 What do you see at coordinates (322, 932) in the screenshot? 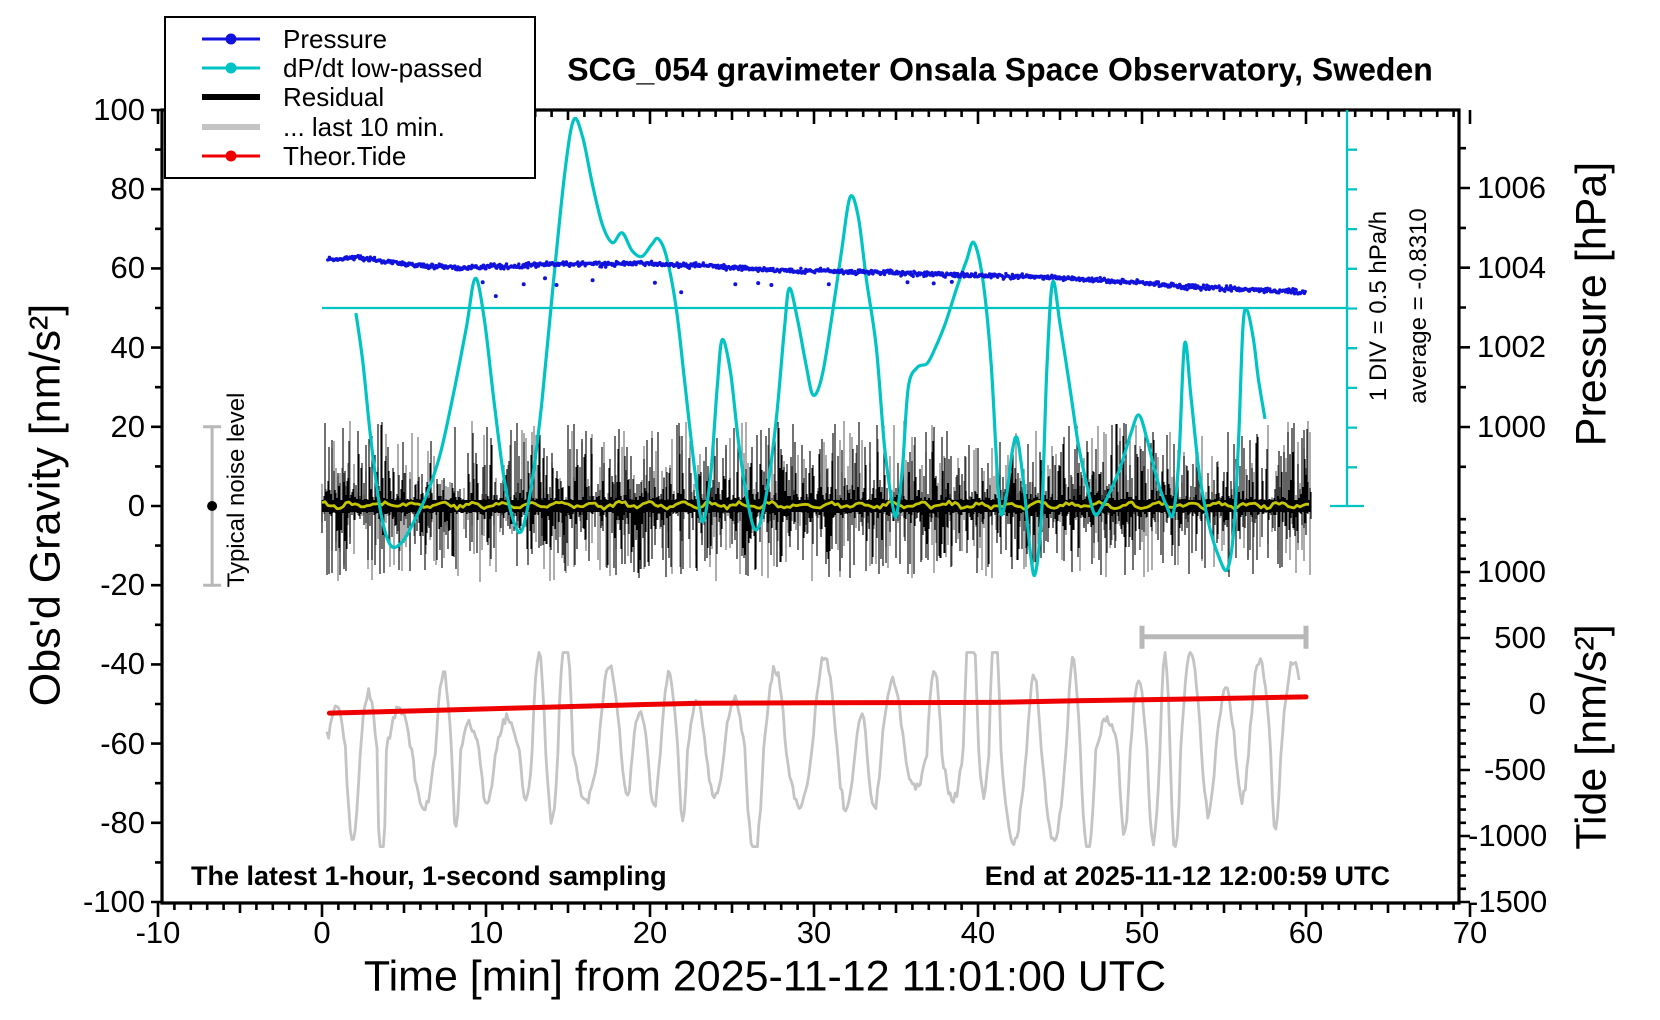
I see `time-tick-0: 0` at bounding box center [322, 932].